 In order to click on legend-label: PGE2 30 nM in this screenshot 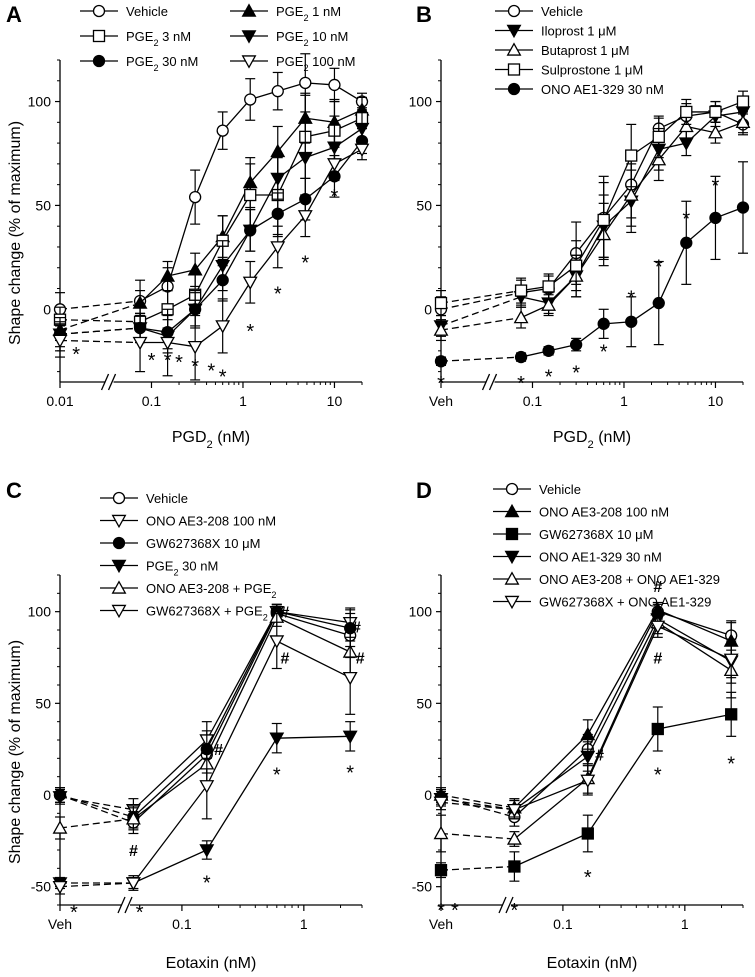, I will do `click(182, 568)`.